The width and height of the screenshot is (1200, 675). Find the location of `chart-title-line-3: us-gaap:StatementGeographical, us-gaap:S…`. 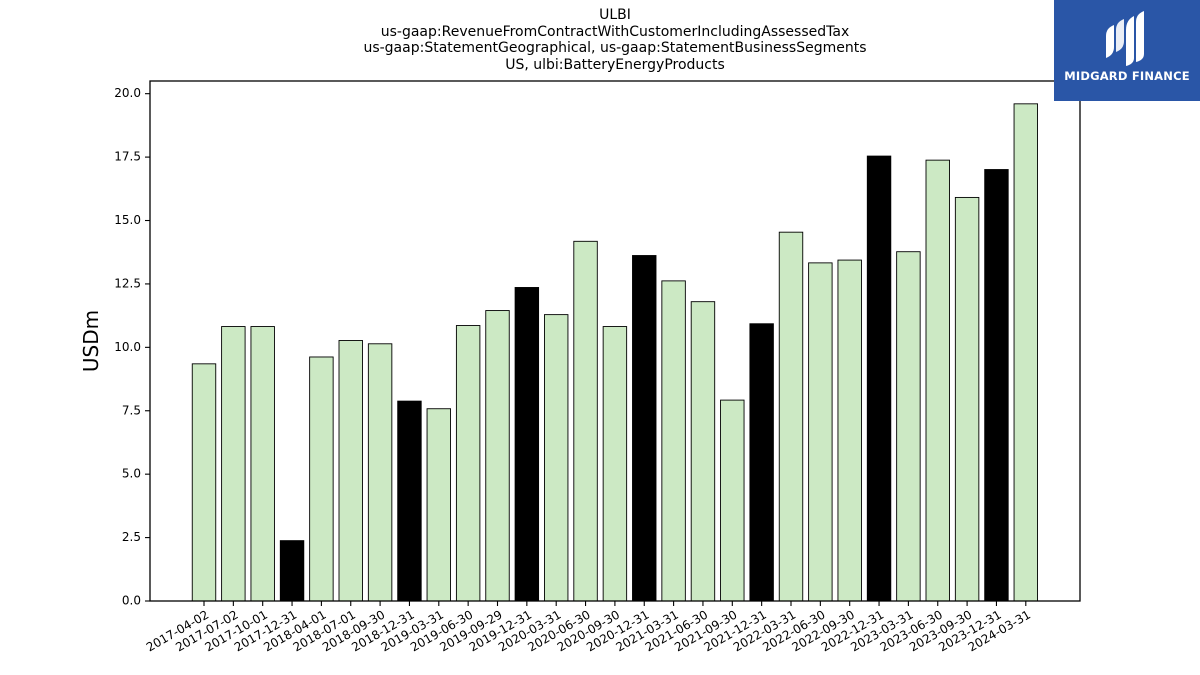

chart-title-line-3: us-gaap:StatementGeographical, us-gaap:S… is located at coordinates (615, 48).